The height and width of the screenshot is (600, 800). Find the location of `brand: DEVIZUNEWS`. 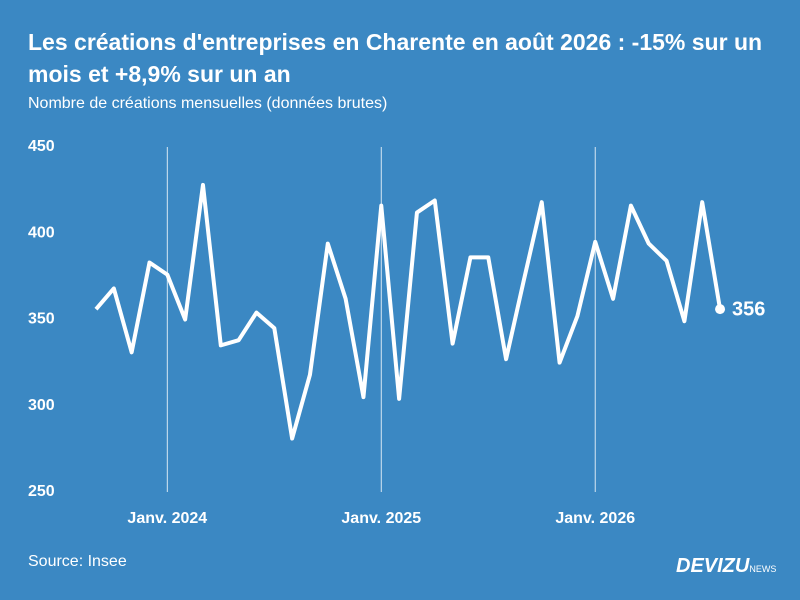

brand: DEVIZUNEWS is located at coordinates (726, 566).